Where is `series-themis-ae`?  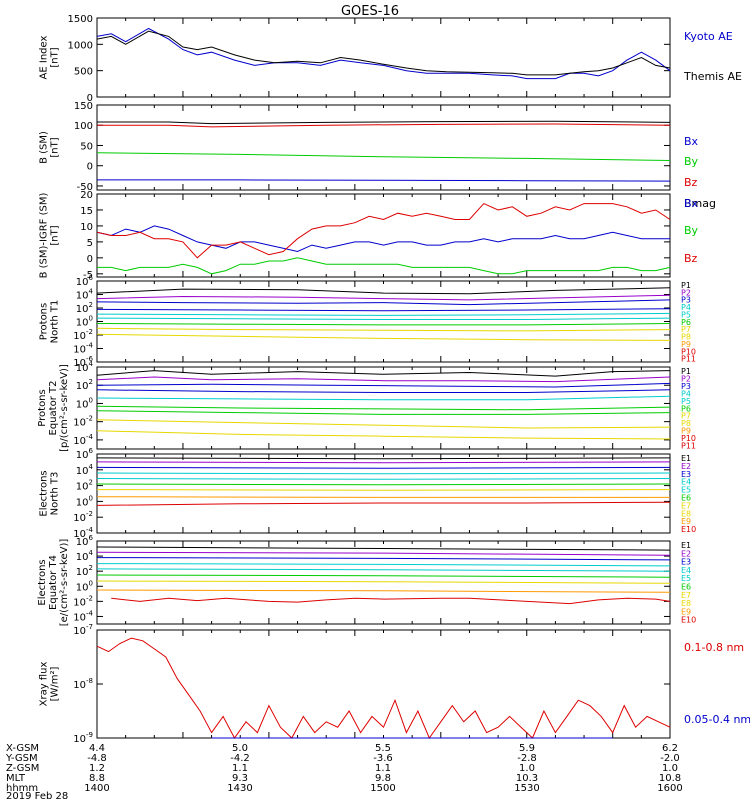
series-themis-ae is located at coordinates (383, 53).